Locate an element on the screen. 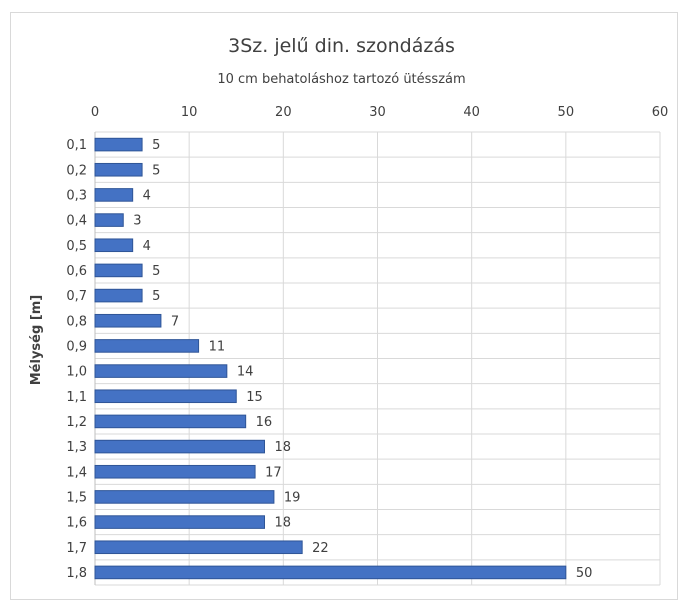  data-label: 3 is located at coordinates (137, 221).